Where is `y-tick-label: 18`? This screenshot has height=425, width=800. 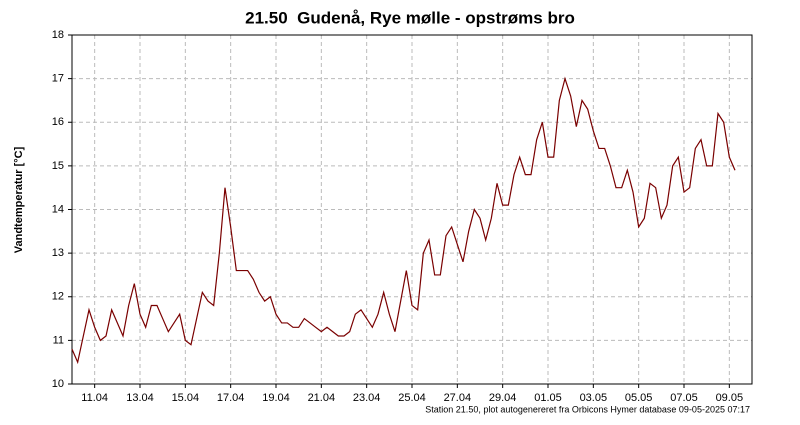 y-tick-label: 18 is located at coordinates (58, 35).